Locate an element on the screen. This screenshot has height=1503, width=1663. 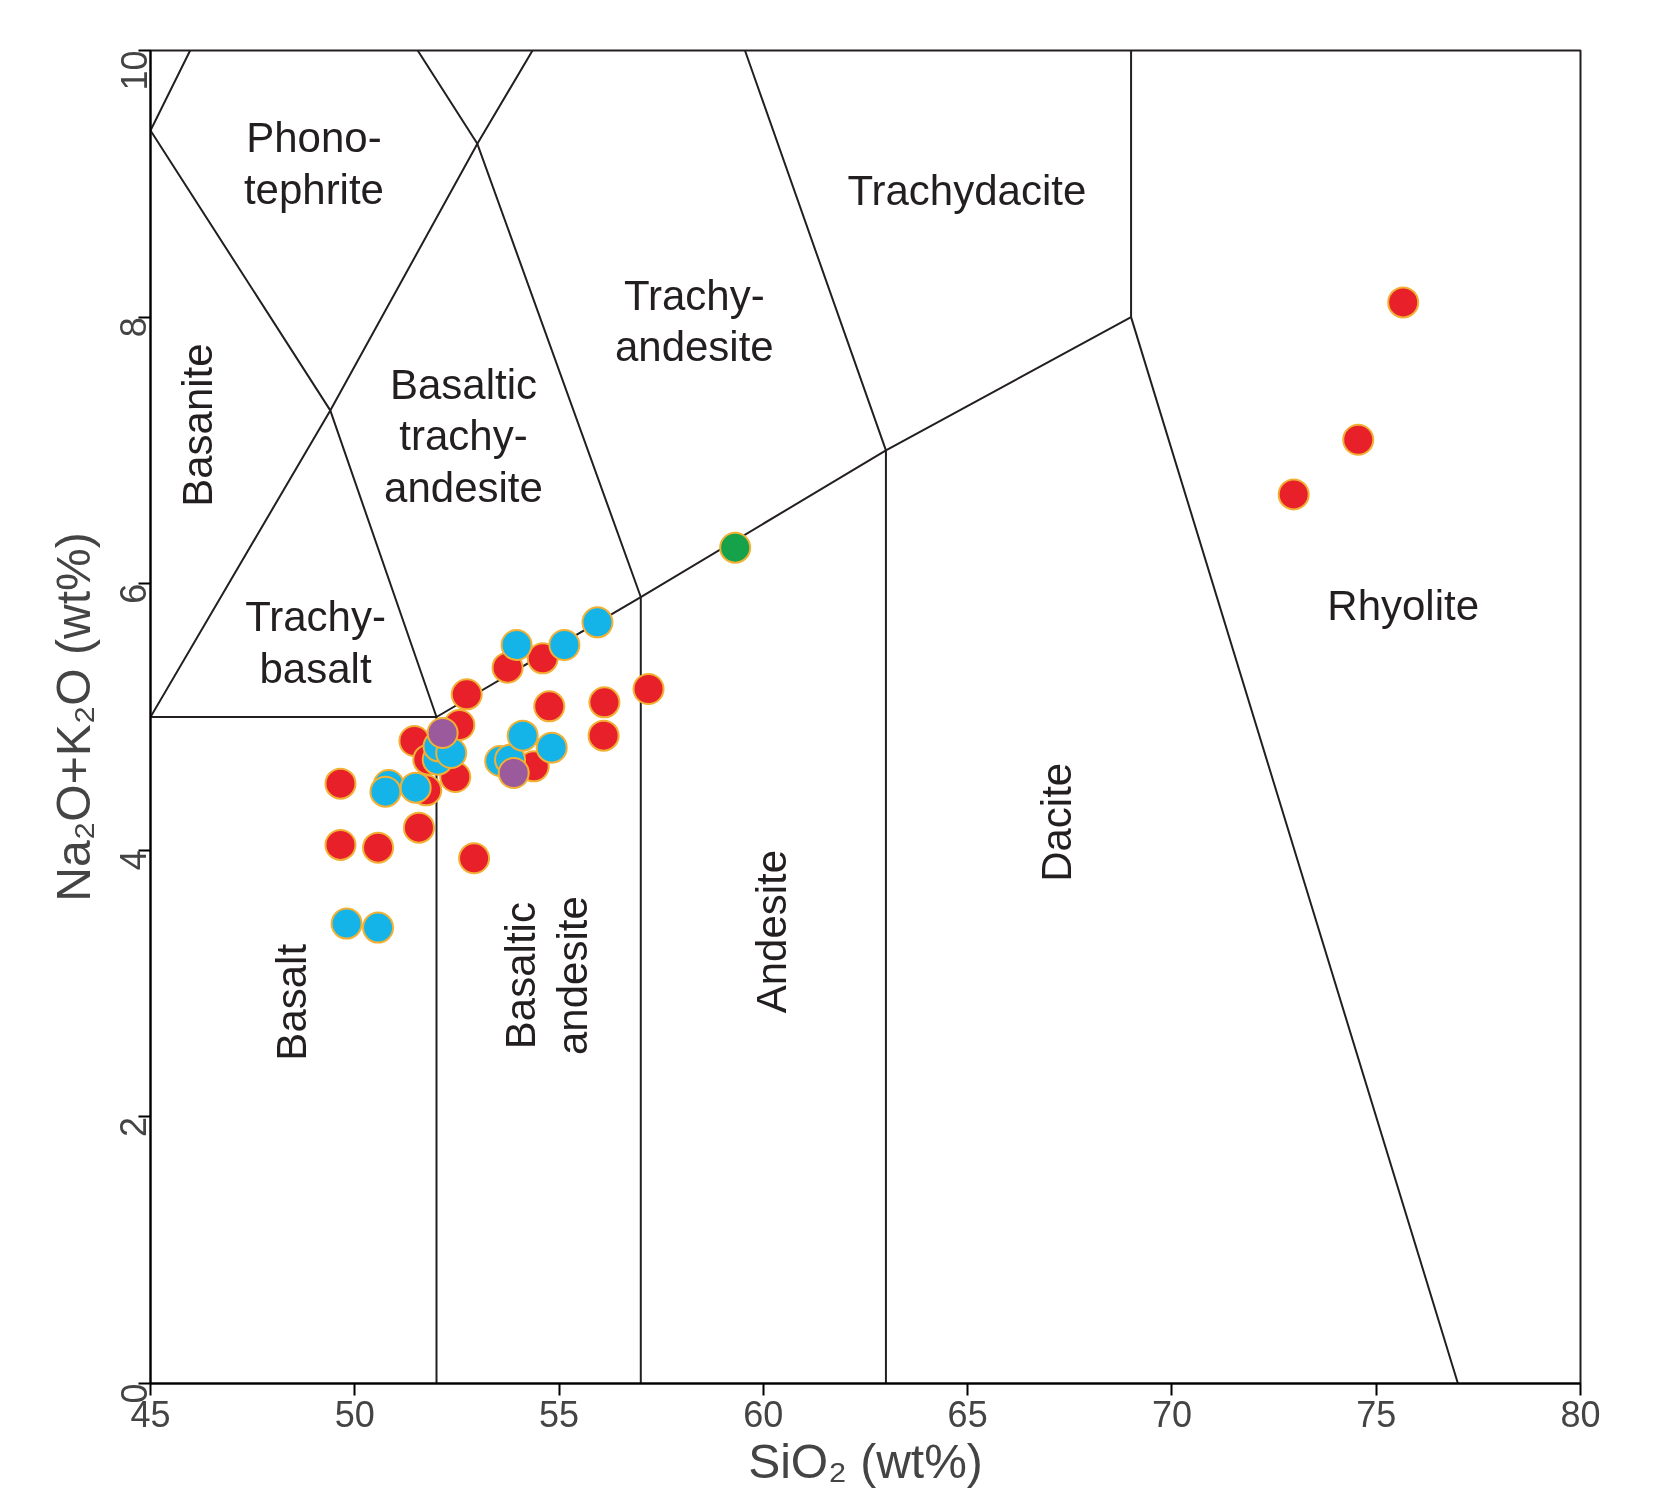
annotation: Rhyolite is located at coordinates (1403, 605).